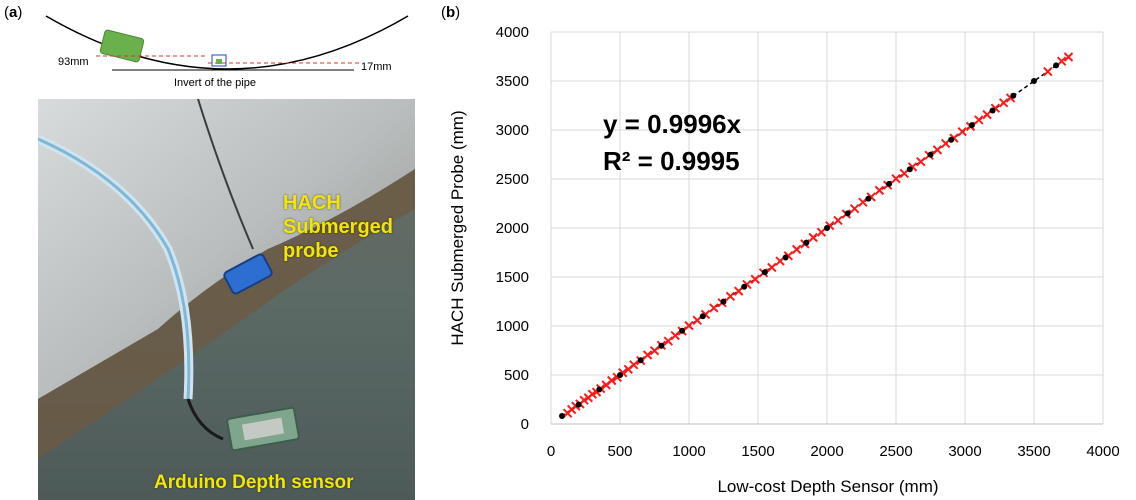 This screenshot has width=1136, height=500. I want to click on invert-label: Invert of the pipe, so click(215, 83).